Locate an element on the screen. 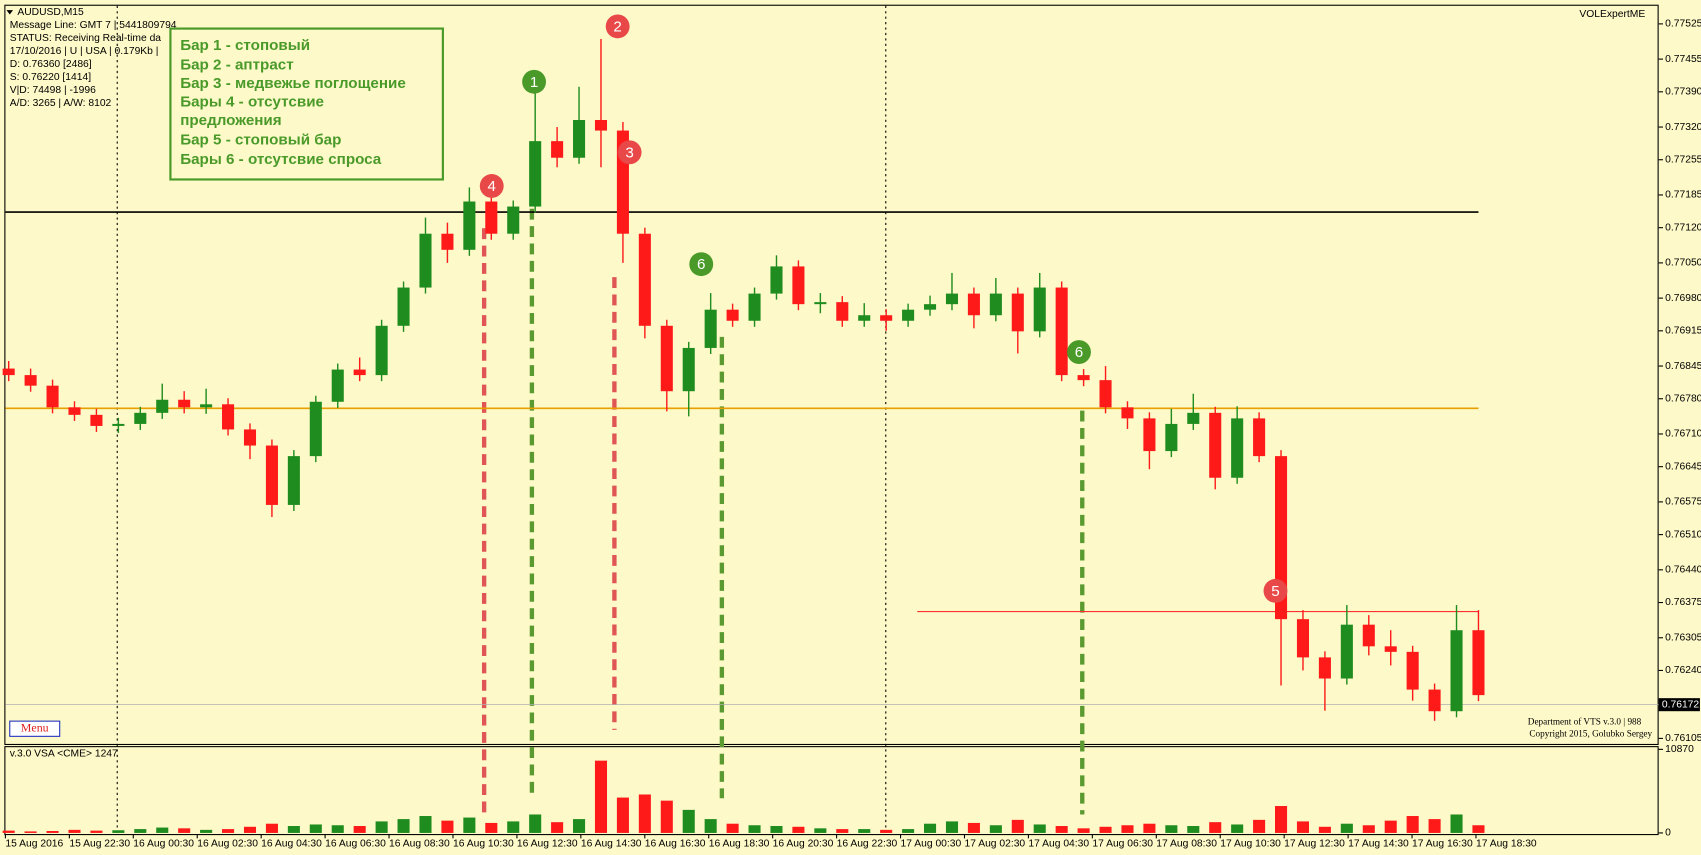 The width and height of the screenshot is (1701, 855). x-tick-label: 17 Aug 18:30 is located at coordinates (1506, 844).